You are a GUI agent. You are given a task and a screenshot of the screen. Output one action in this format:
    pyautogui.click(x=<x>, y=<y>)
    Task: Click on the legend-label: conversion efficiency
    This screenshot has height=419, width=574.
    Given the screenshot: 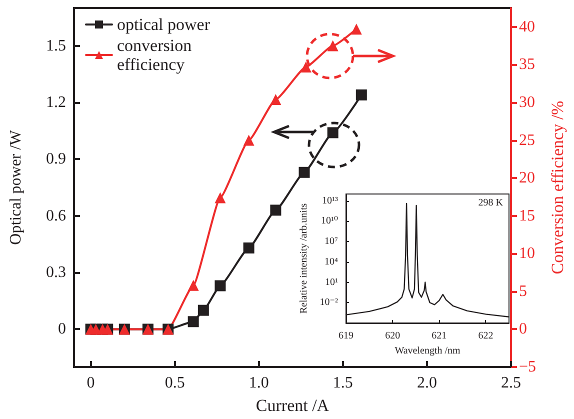 What is the action you would take?
    pyautogui.click(x=156, y=55)
    